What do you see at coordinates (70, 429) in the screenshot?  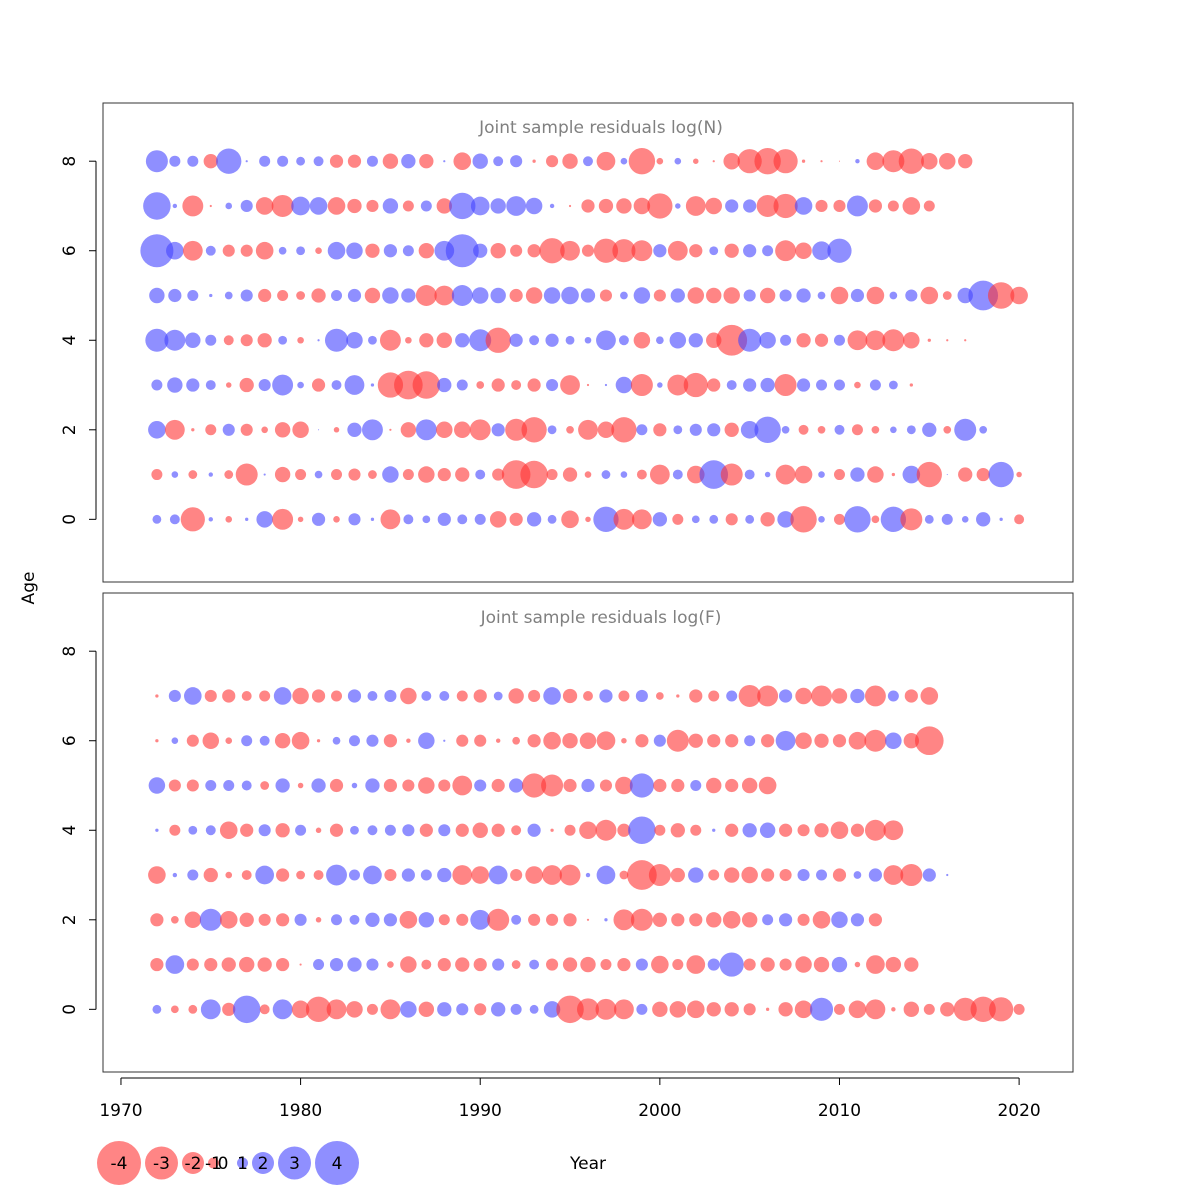 I see `y-tick-label: 2` at bounding box center [70, 429].